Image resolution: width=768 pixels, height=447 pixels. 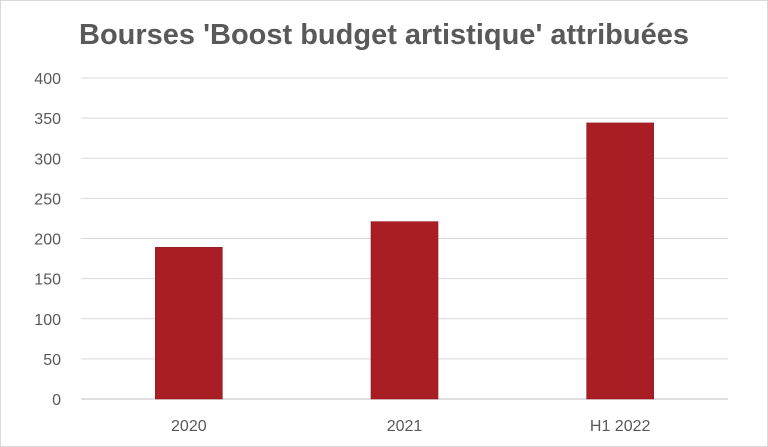 I want to click on y-tick-label: 50, so click(x=52, y=360).